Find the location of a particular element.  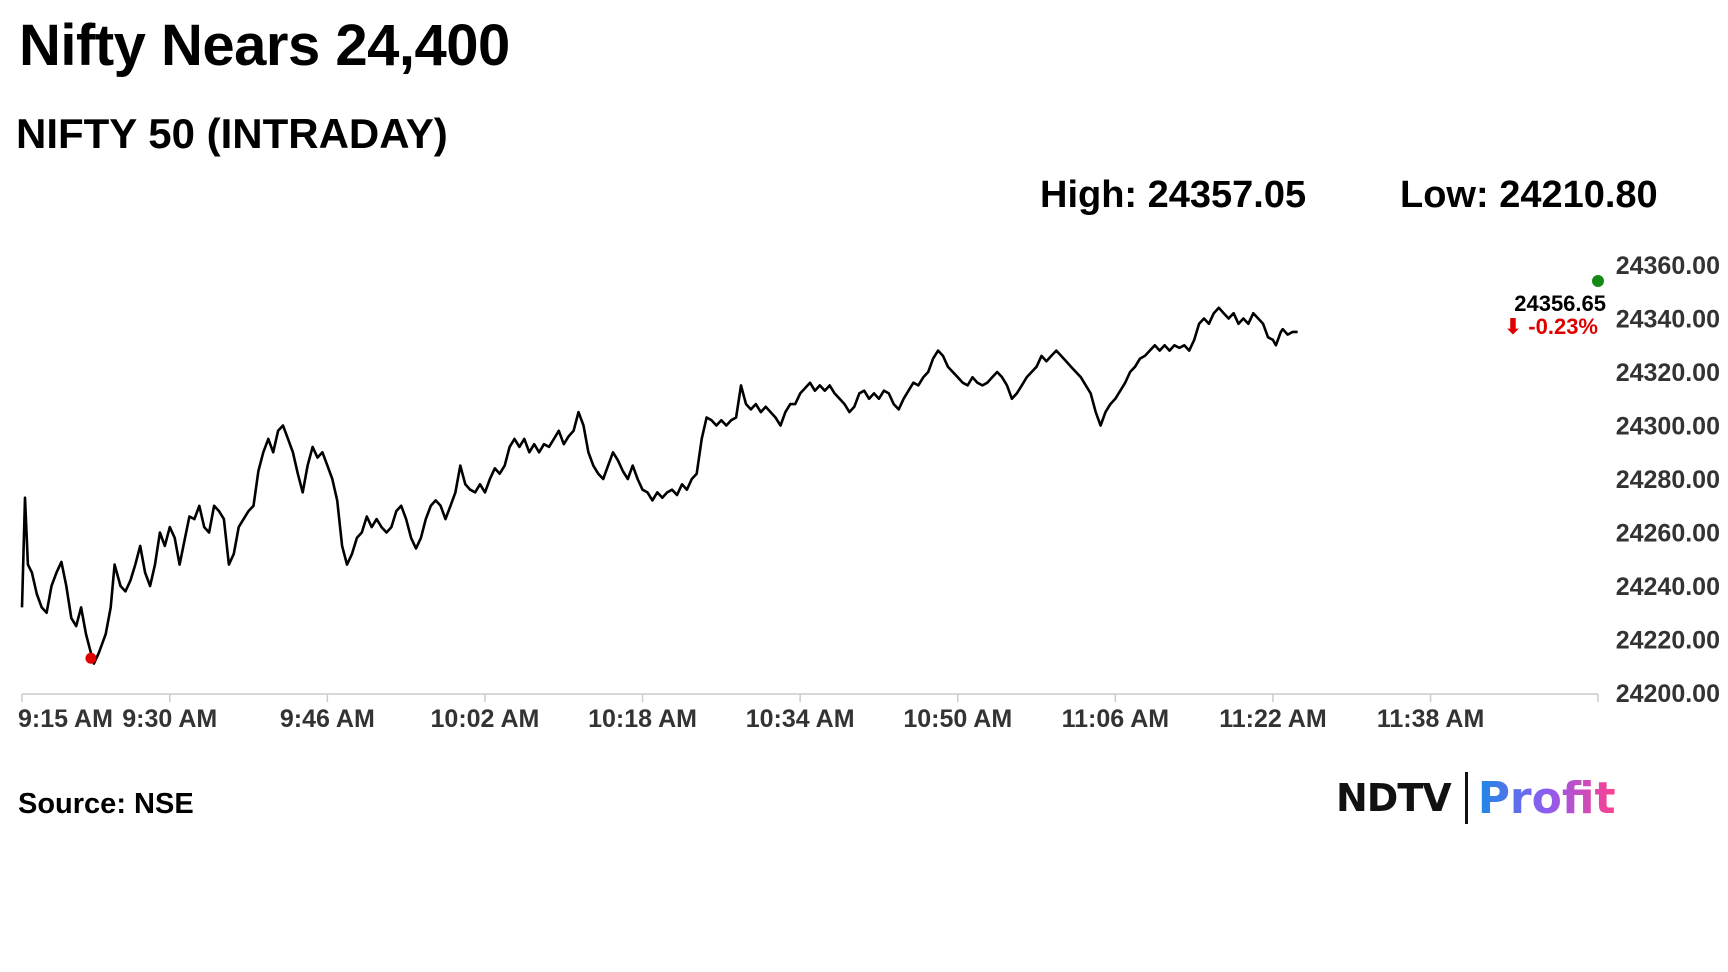

brand-logo: NDTV Profit is located at coordinates (1476, 798).